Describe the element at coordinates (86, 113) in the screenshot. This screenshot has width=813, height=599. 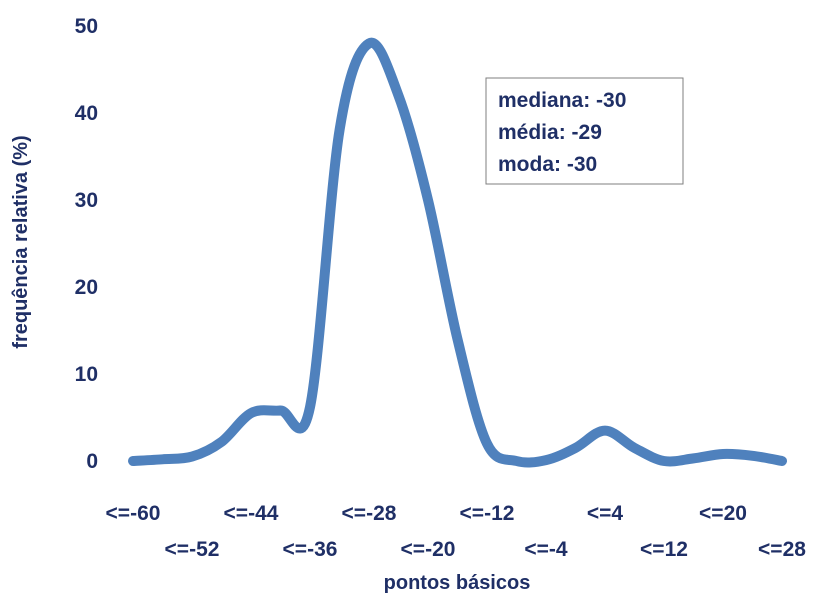
I see `y-tick-label: 40` at that location.